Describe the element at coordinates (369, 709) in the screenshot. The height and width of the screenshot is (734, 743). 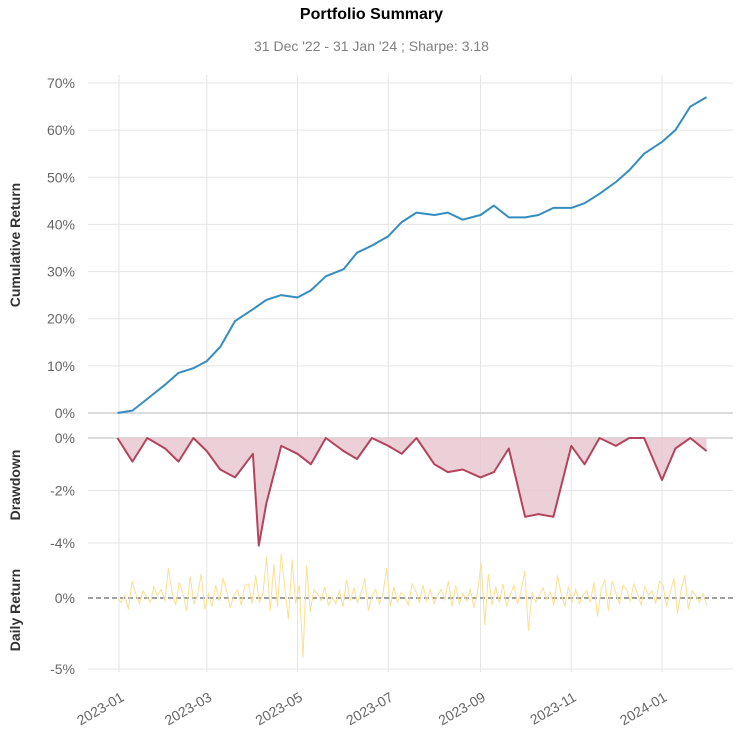
I see `x-tick-label: 2023-07` at that location.